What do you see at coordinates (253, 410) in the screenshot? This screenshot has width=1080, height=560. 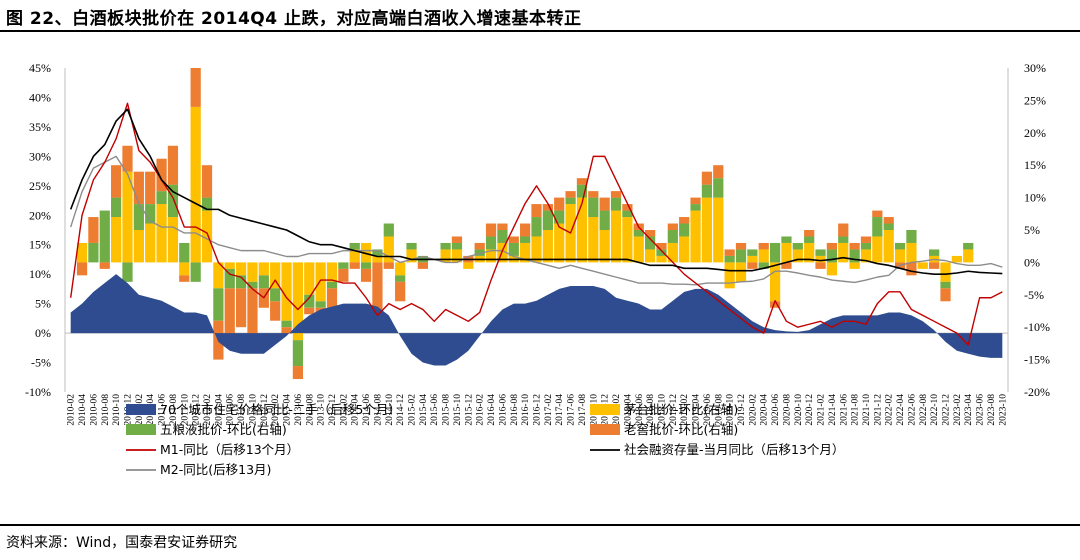 I see `x-tick-label: 2012-10` at bounding box center [253, 410].